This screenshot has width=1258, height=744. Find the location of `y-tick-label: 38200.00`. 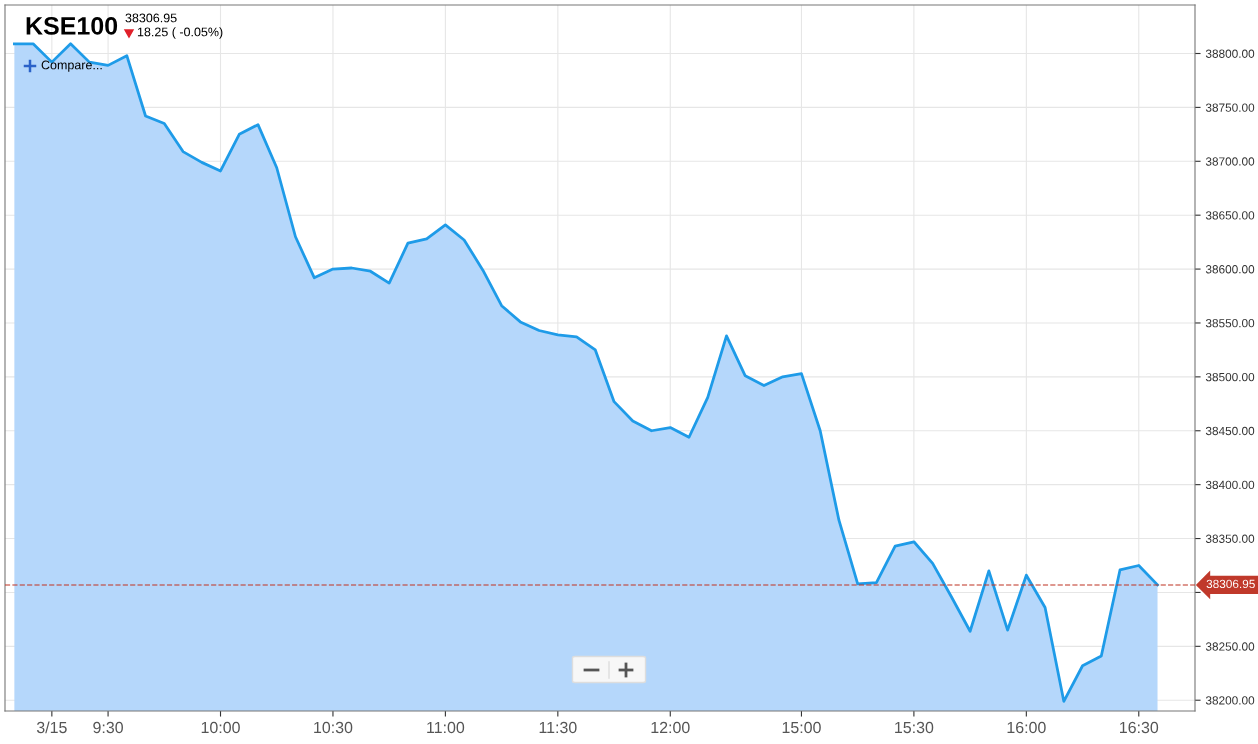

y-tick-label: 38200.00 is located at coordinates (1230, 700).